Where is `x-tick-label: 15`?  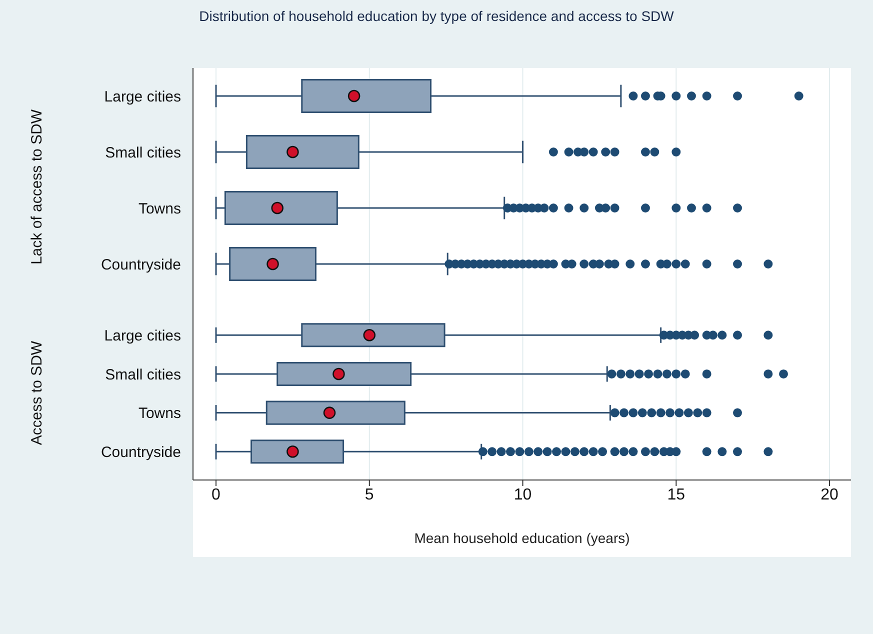 x-tick-label: 15 is located at coordinates (676, 495).